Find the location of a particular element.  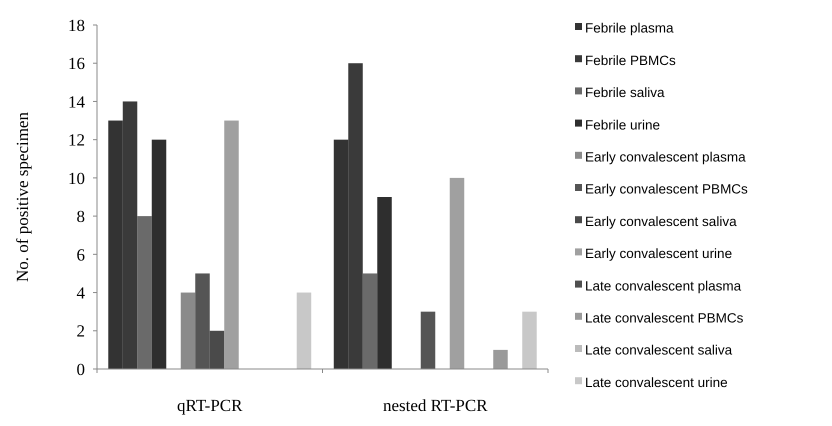

legend-label: Early convalescent PBMCs is located at coordinates (666, 189).